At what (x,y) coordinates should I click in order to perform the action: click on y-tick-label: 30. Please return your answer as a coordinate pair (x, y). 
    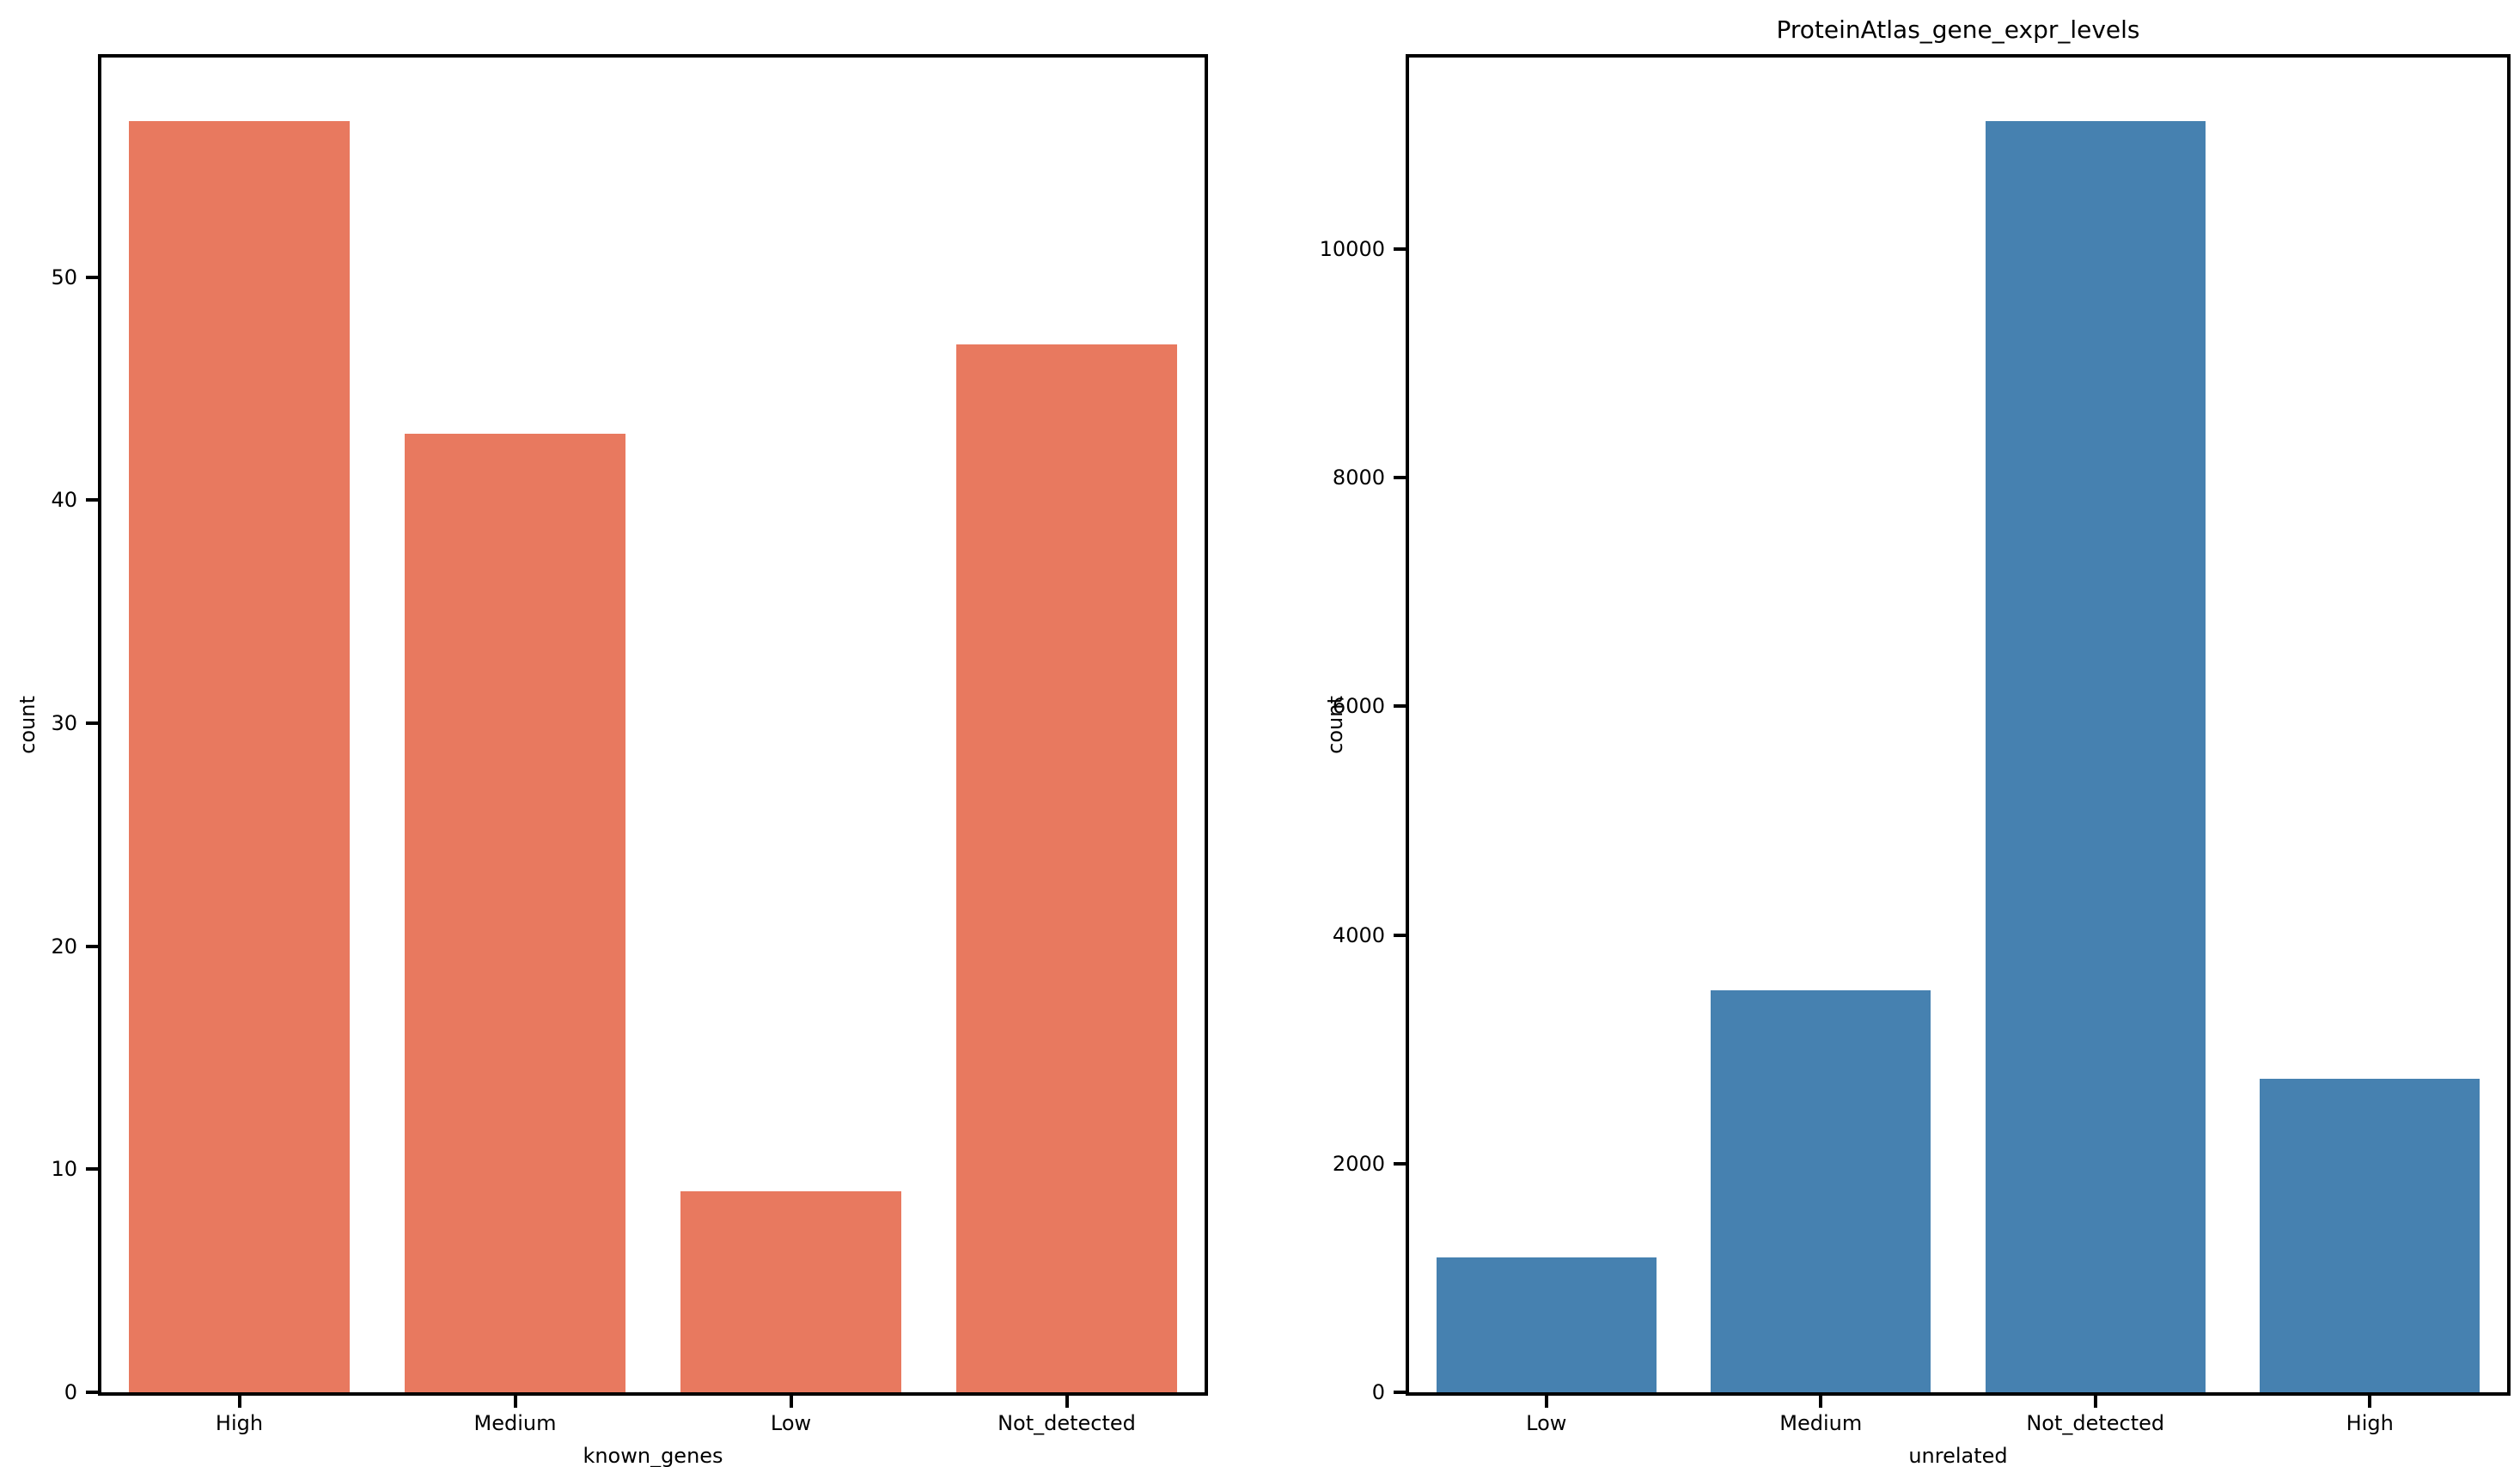
    Looking at the image, I should click on (64, 723).